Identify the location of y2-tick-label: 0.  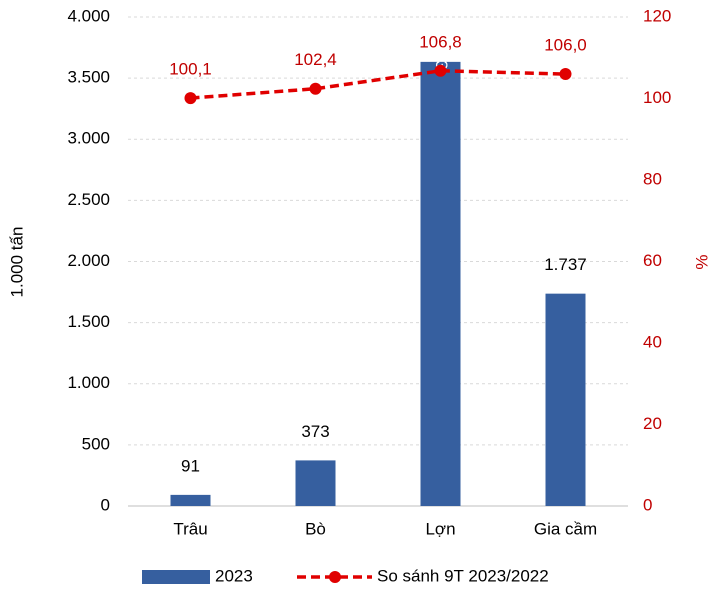
(647, 504).